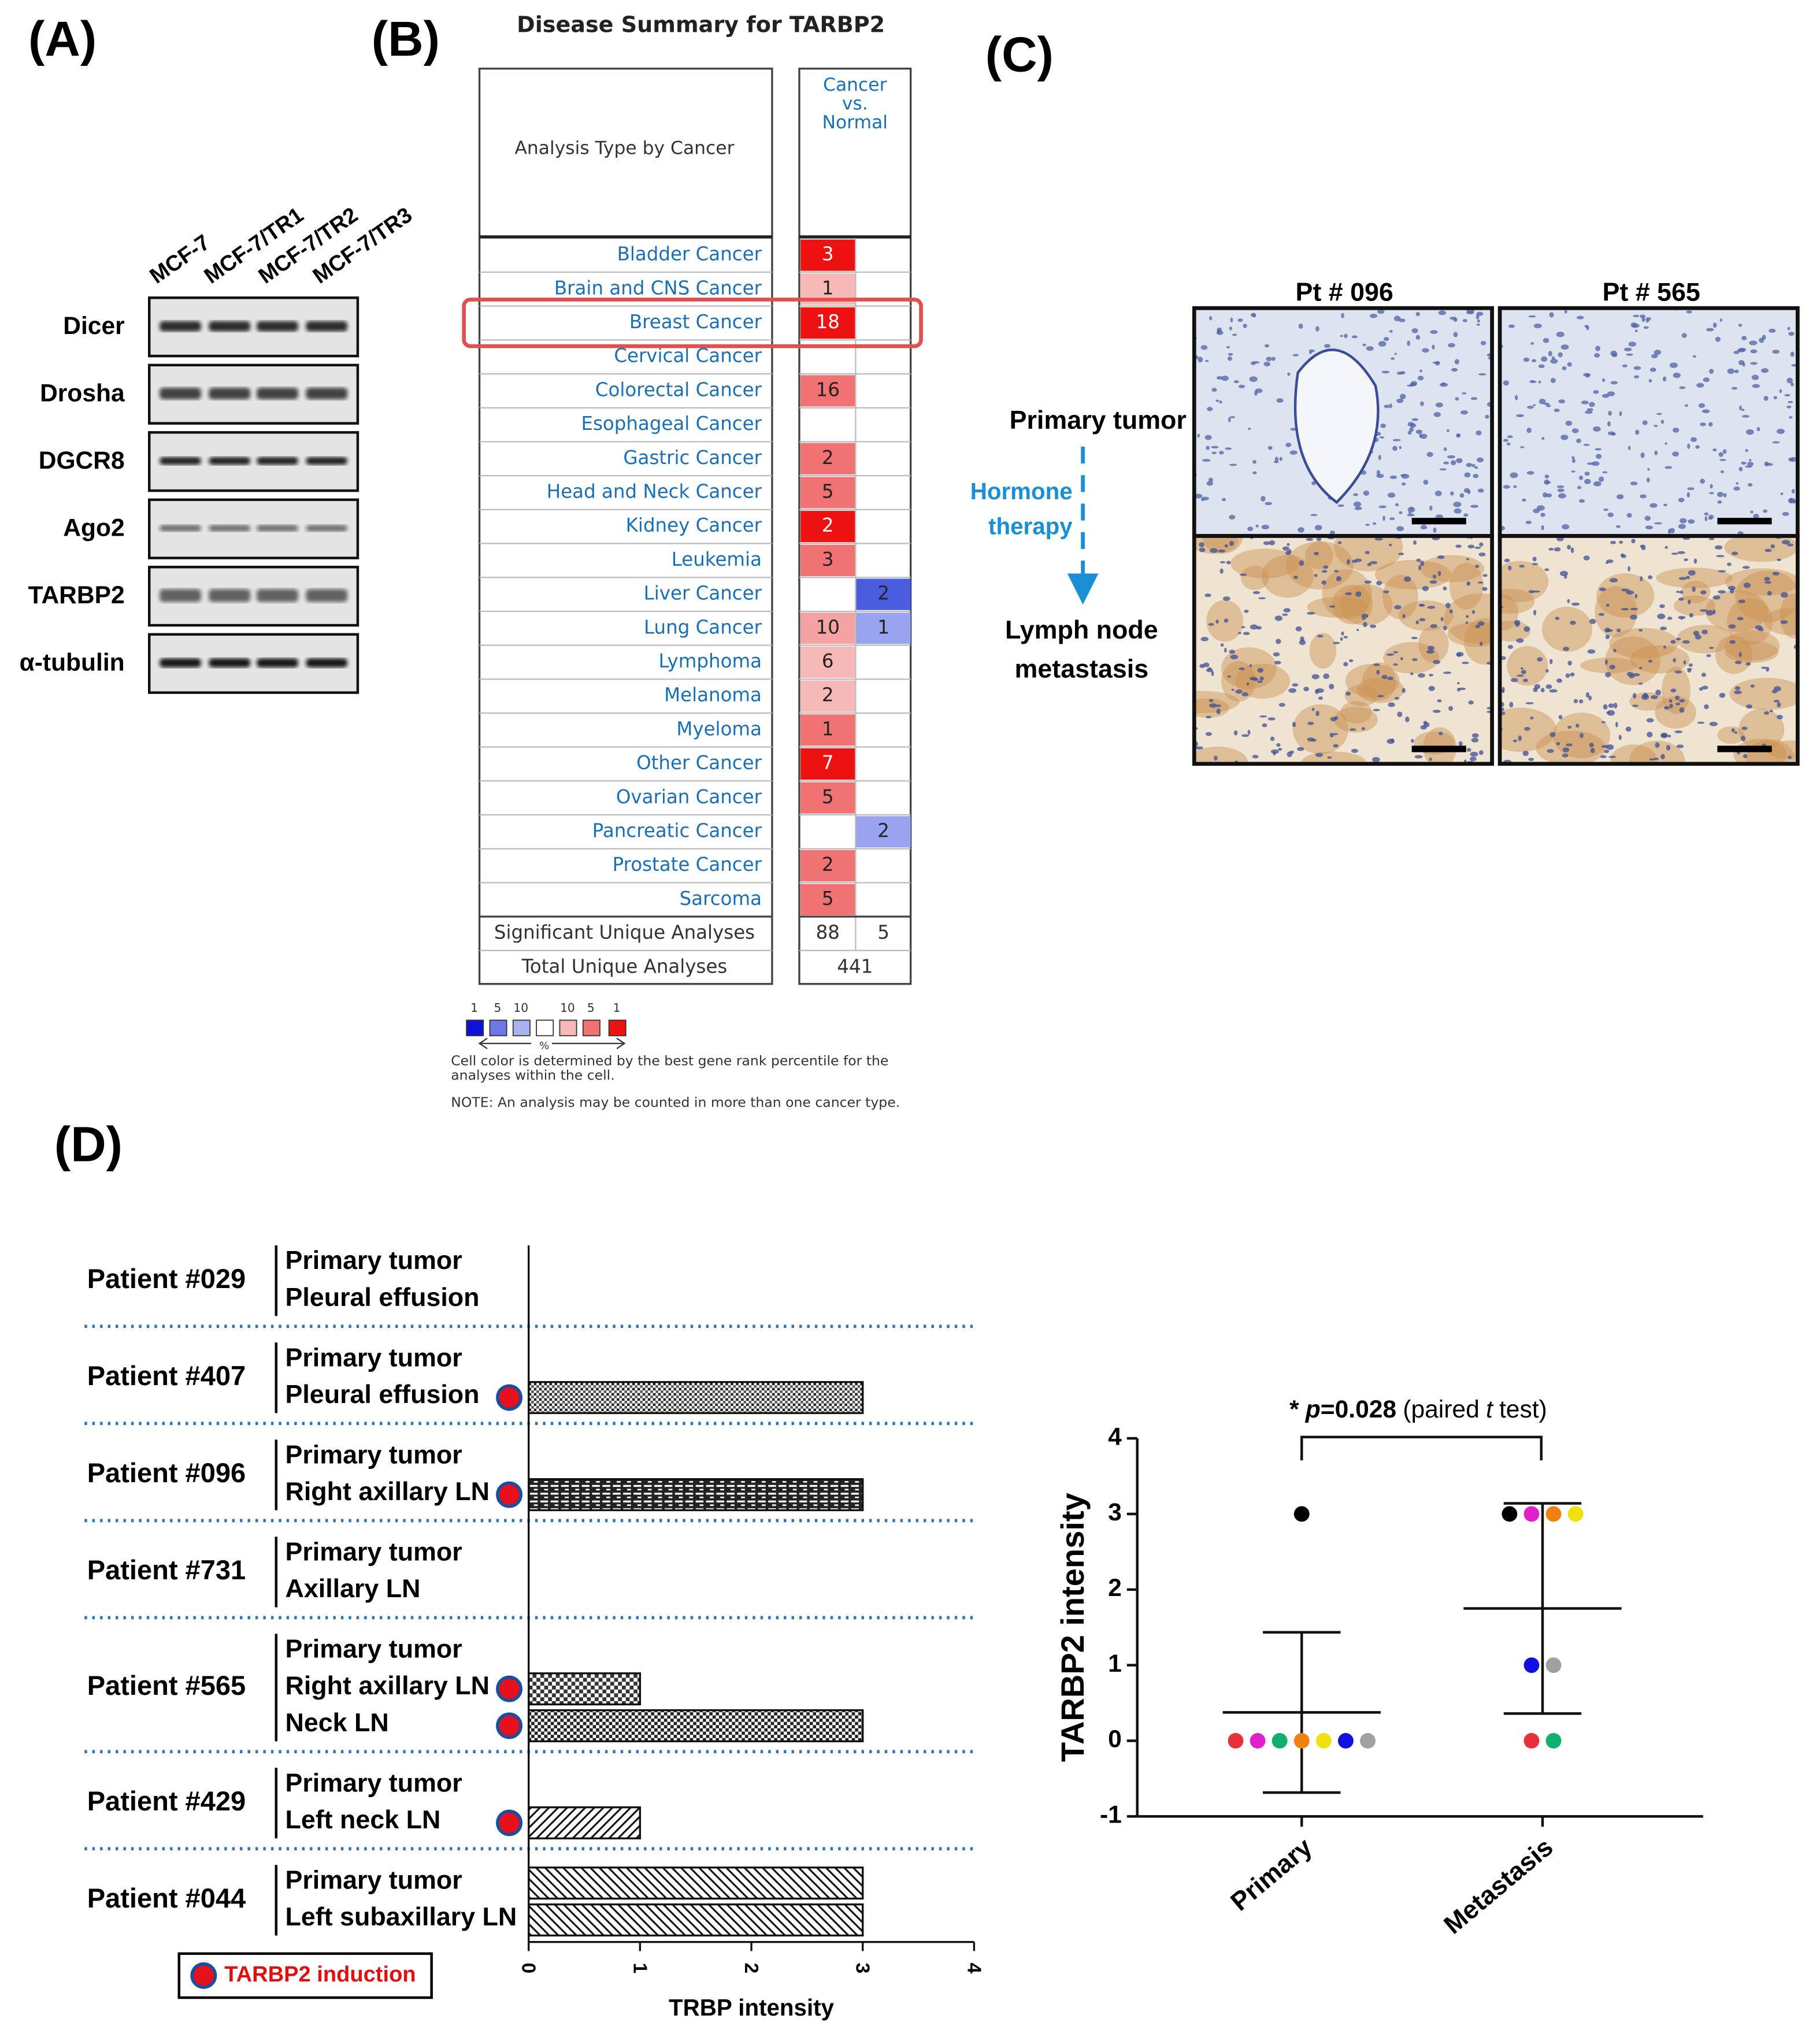 Image resolution: width=1820 pixels, height=2030 pixels. What do you see at coordinates (751, 1967) in the screenshot?
I see `x-tick-label: 2` at bounding box center [751, 1967].